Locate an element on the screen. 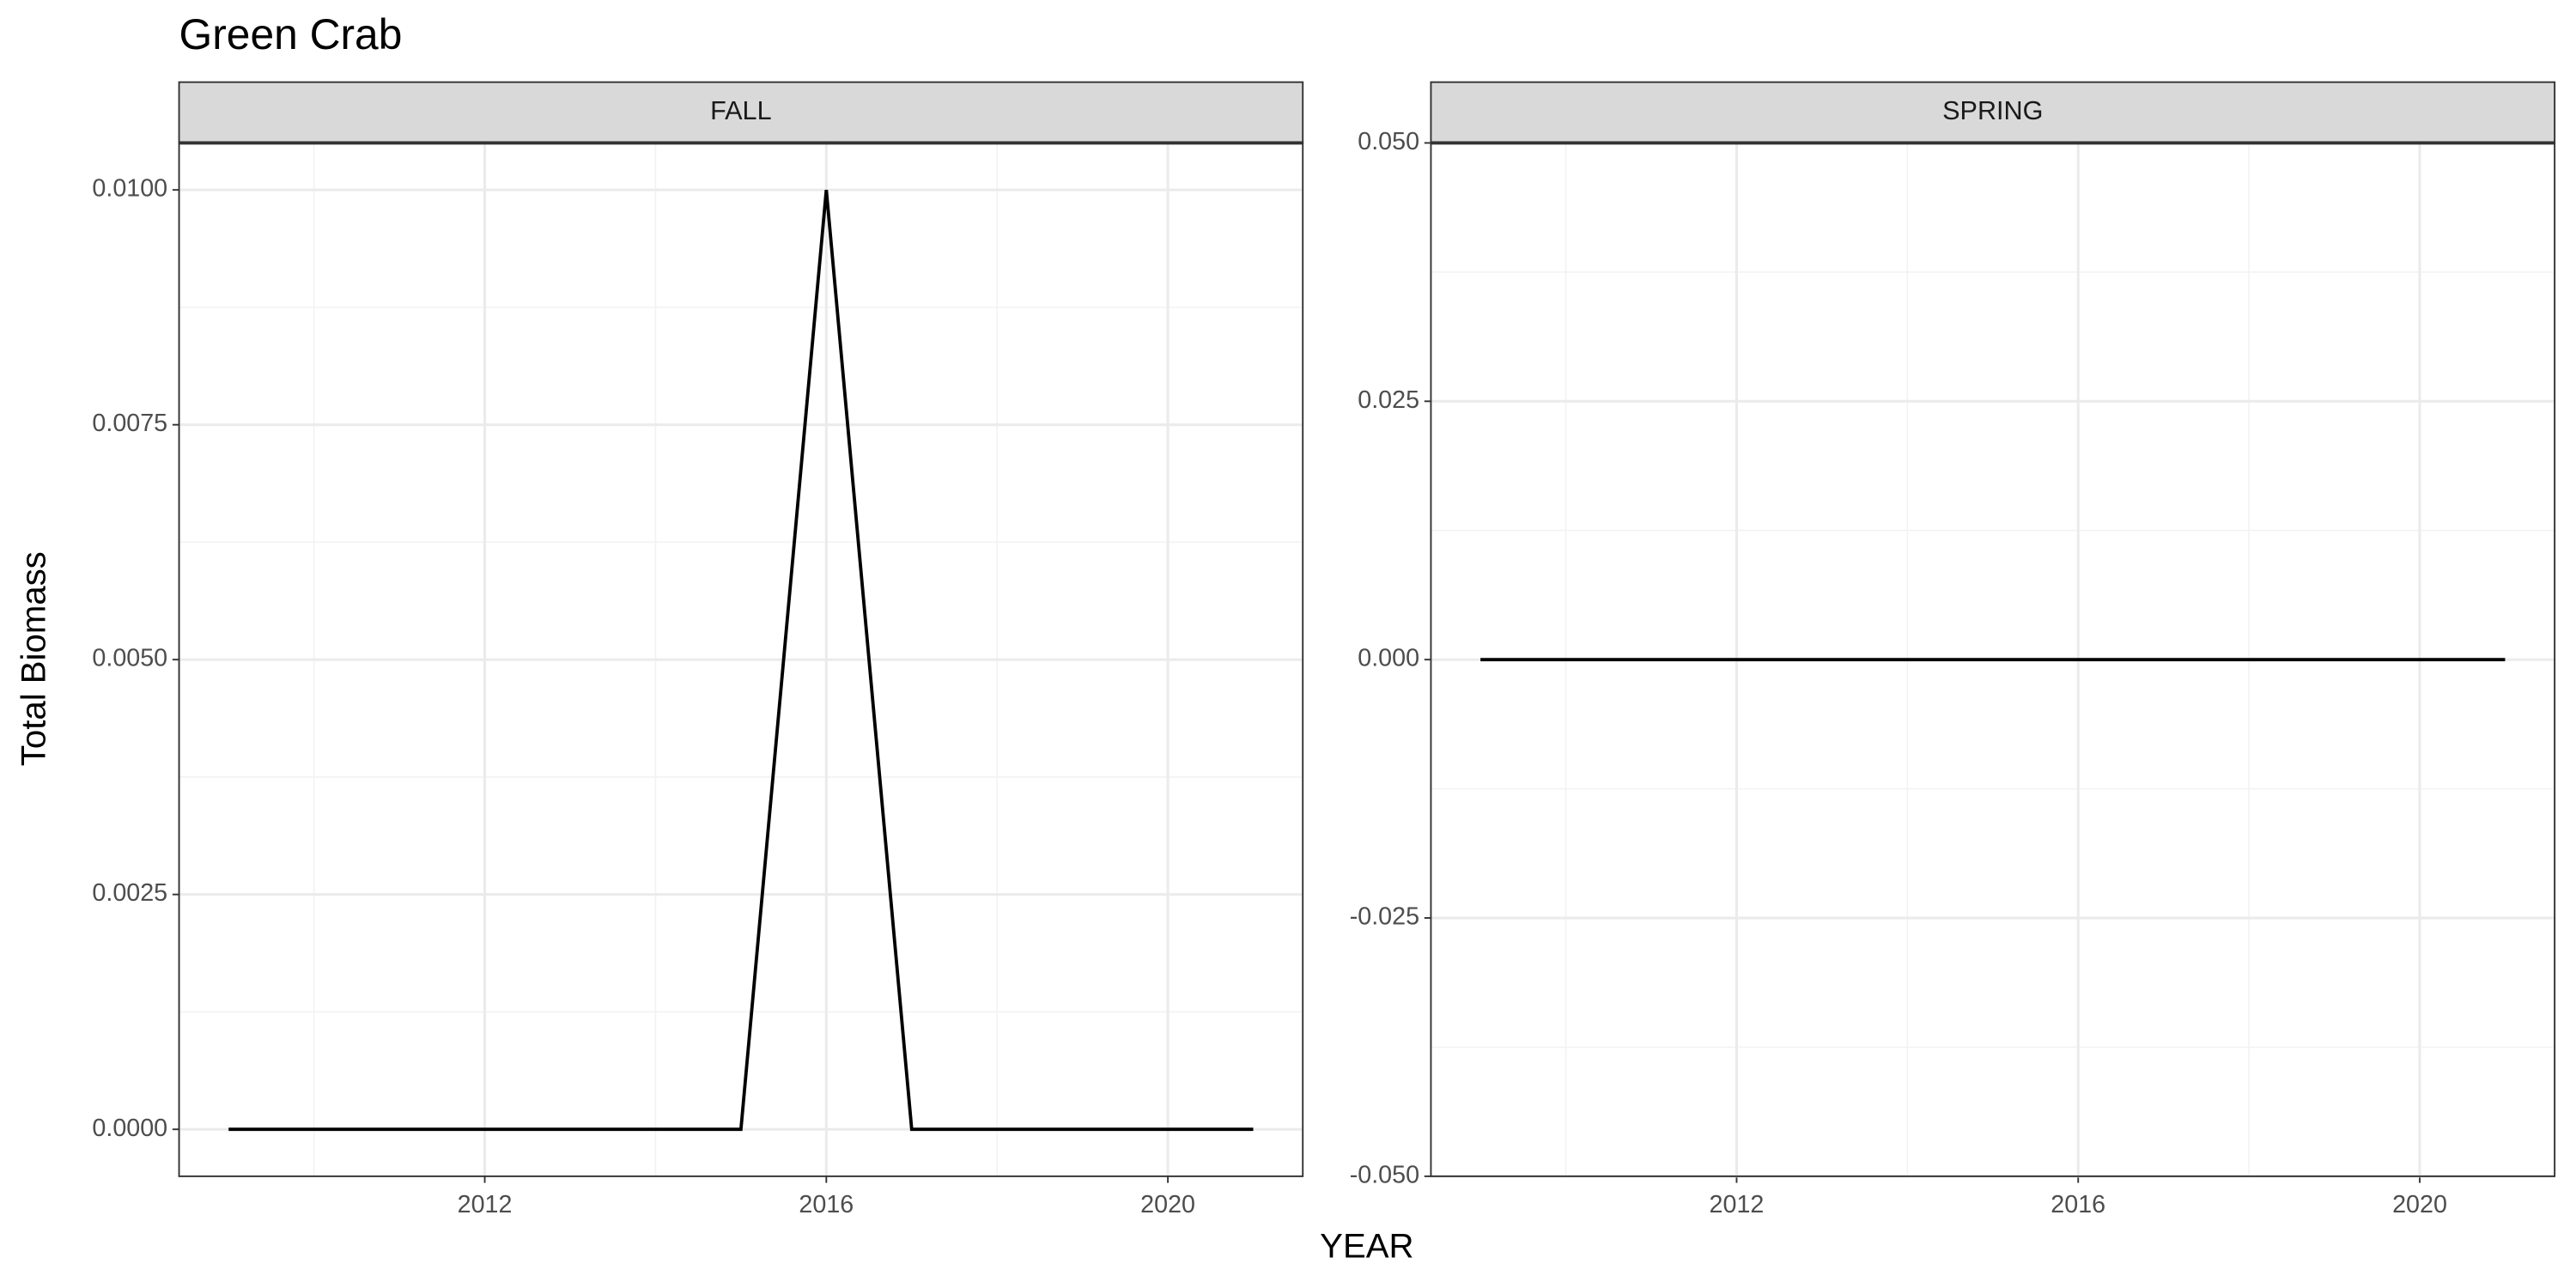 The width and height of the screenshot is (2576, 1288). y-tick-label: 0.0075 is located at coordinates (129, 423).